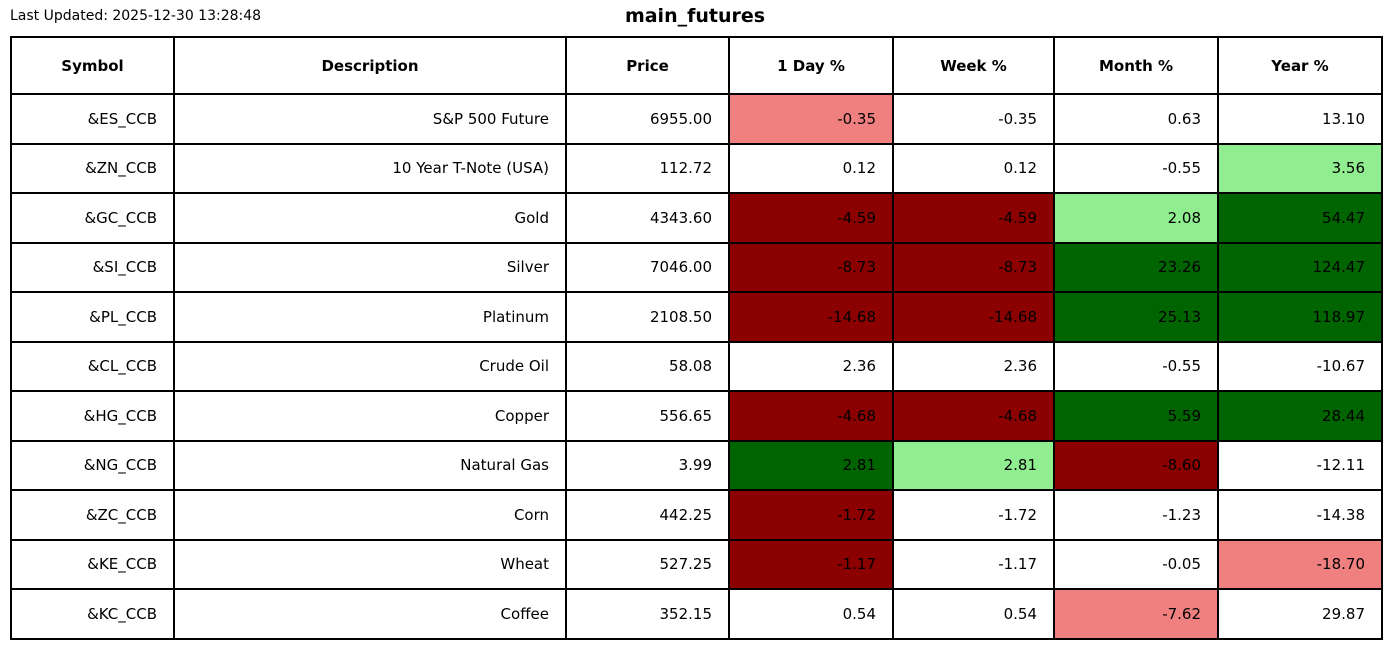 The image size is (1390, 650). What do you see at coordinates (370, 267) in the screenshot?
I see `cell-description: Silver` at bounding box center [370, 267].